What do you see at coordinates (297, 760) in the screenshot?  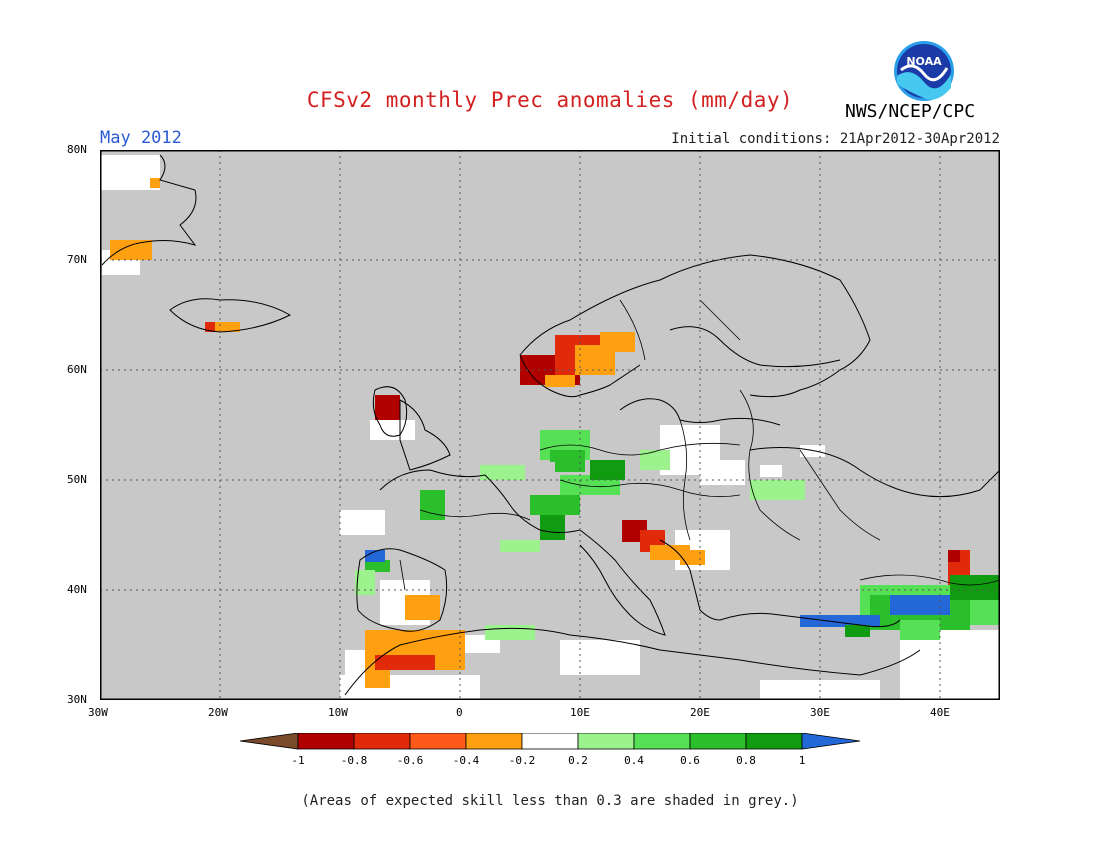 I see `legend-label: -1` at bounding box center [297, 760].